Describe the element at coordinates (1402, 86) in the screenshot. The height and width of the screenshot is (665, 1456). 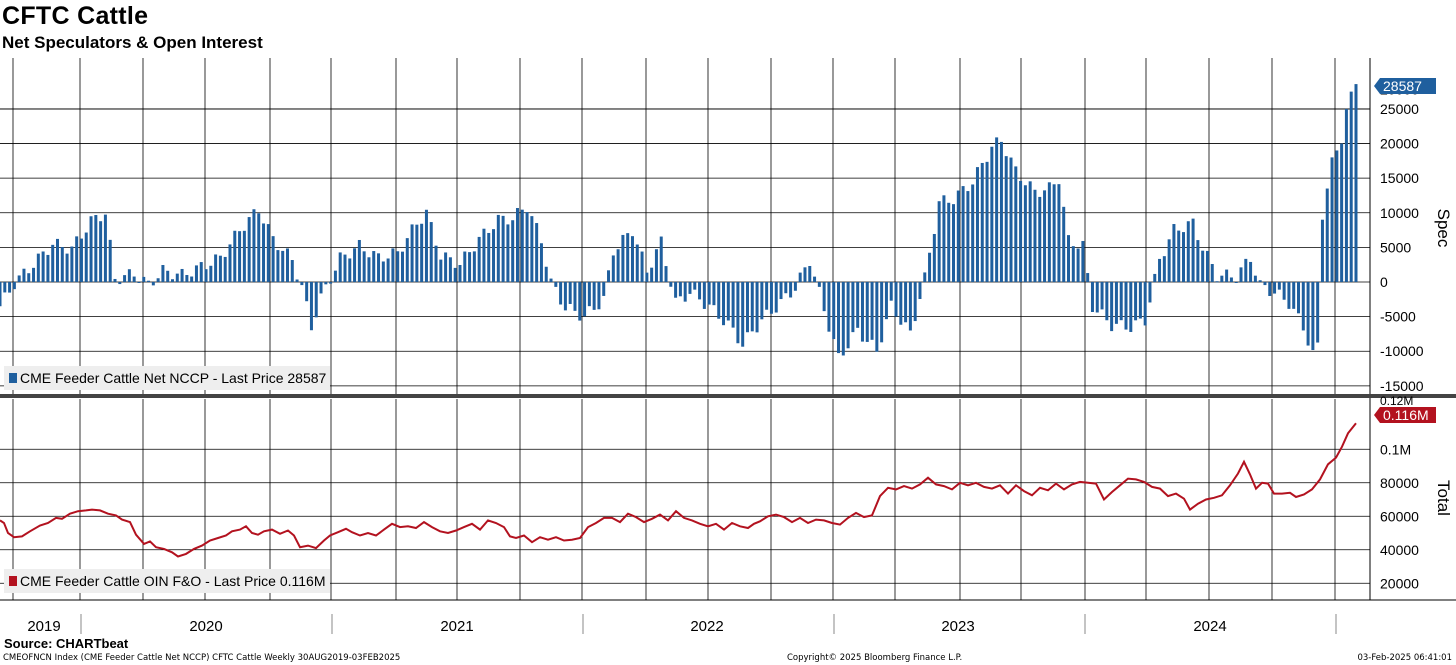
I see `badge-value-spec: 28587` at that location.